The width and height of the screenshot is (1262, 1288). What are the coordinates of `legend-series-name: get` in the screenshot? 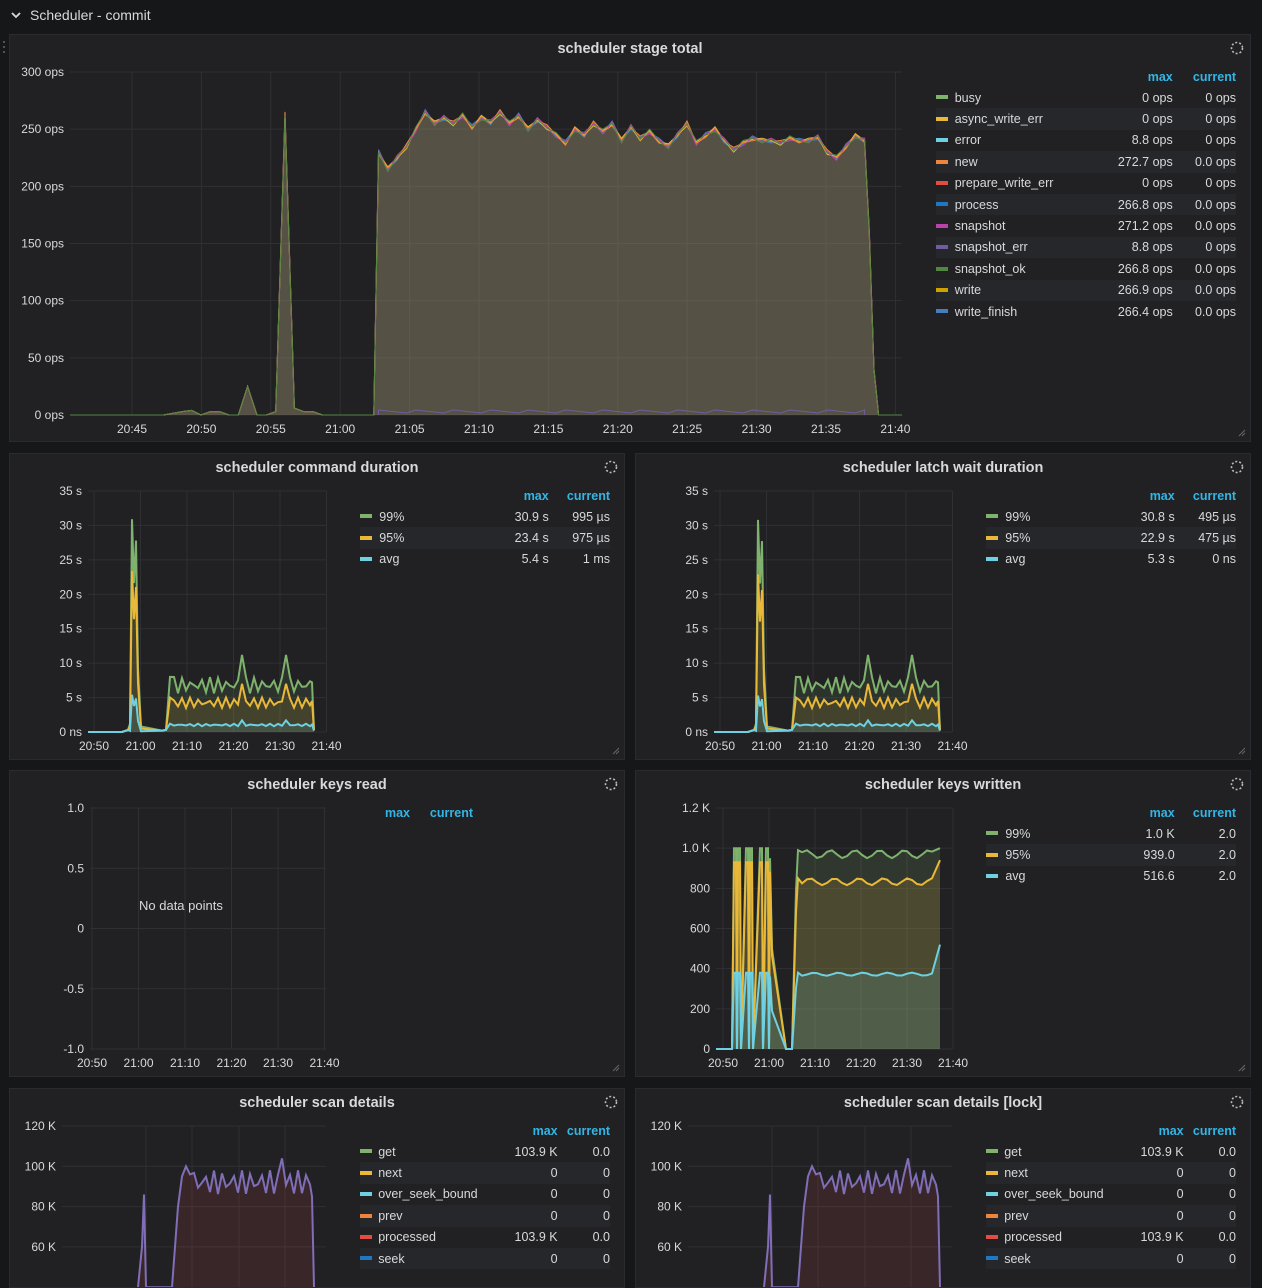 It's located at (387, 1151).